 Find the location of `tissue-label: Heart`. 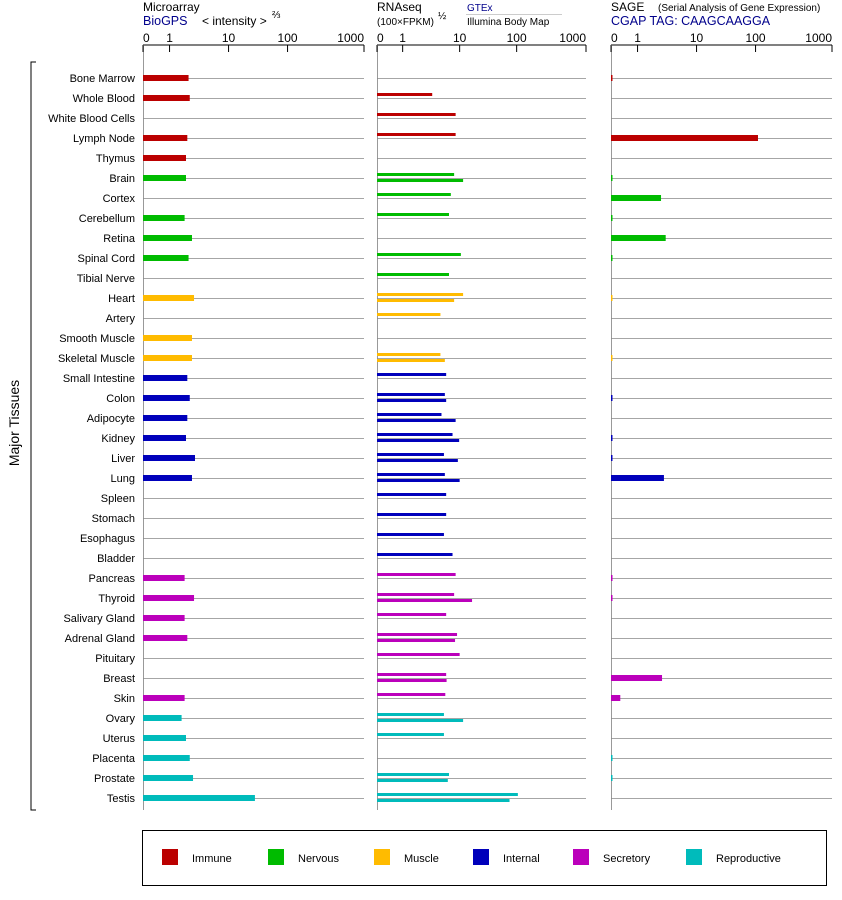

tissue-label: Heart is located at coordinates (121, 299).